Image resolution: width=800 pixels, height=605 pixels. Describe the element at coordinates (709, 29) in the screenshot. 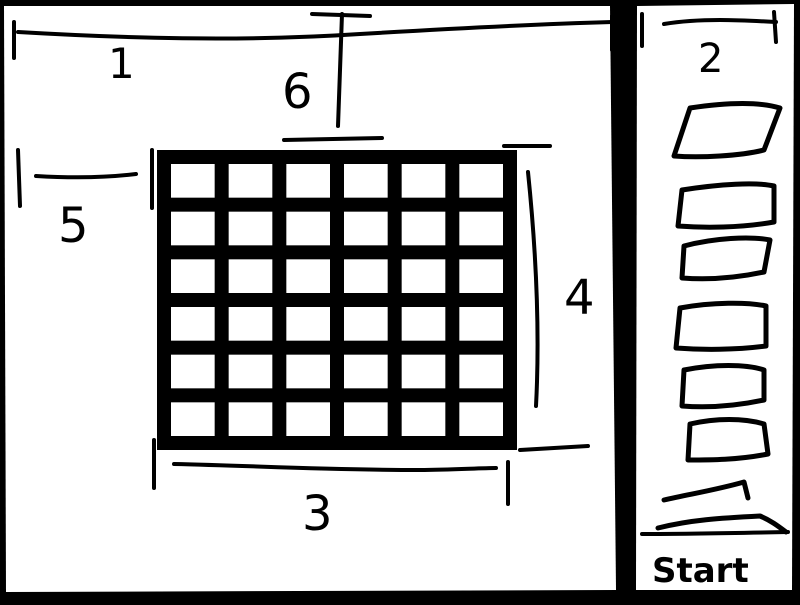

I see `dimension-2-line` at that location.